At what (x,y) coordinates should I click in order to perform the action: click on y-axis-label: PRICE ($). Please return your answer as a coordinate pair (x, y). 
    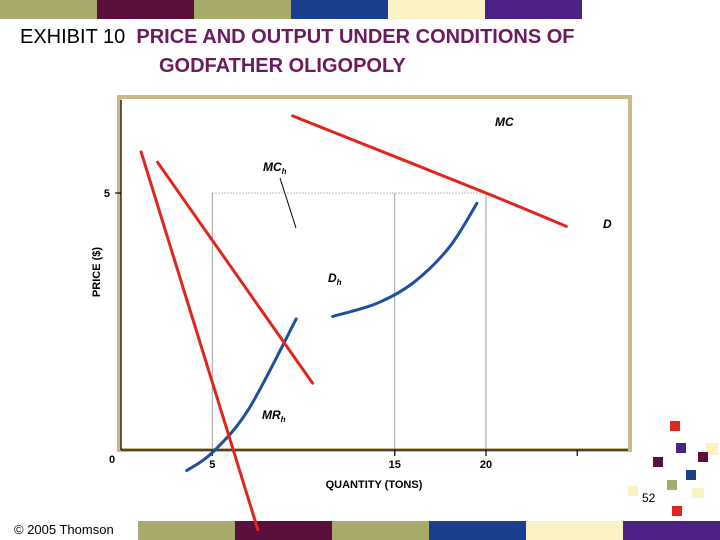
    Looking at the image, I should click on (97, 272).